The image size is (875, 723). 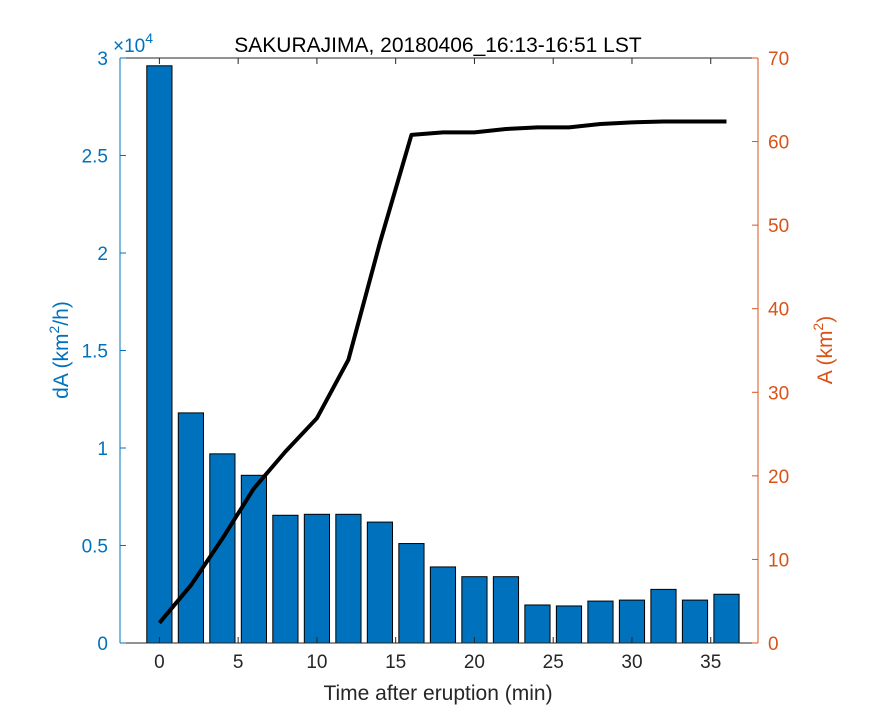 What do you see at coordinates (631, 662) in the screenshot?
I see `x-tick-label-6: 30` at bounding box center [631, 662].